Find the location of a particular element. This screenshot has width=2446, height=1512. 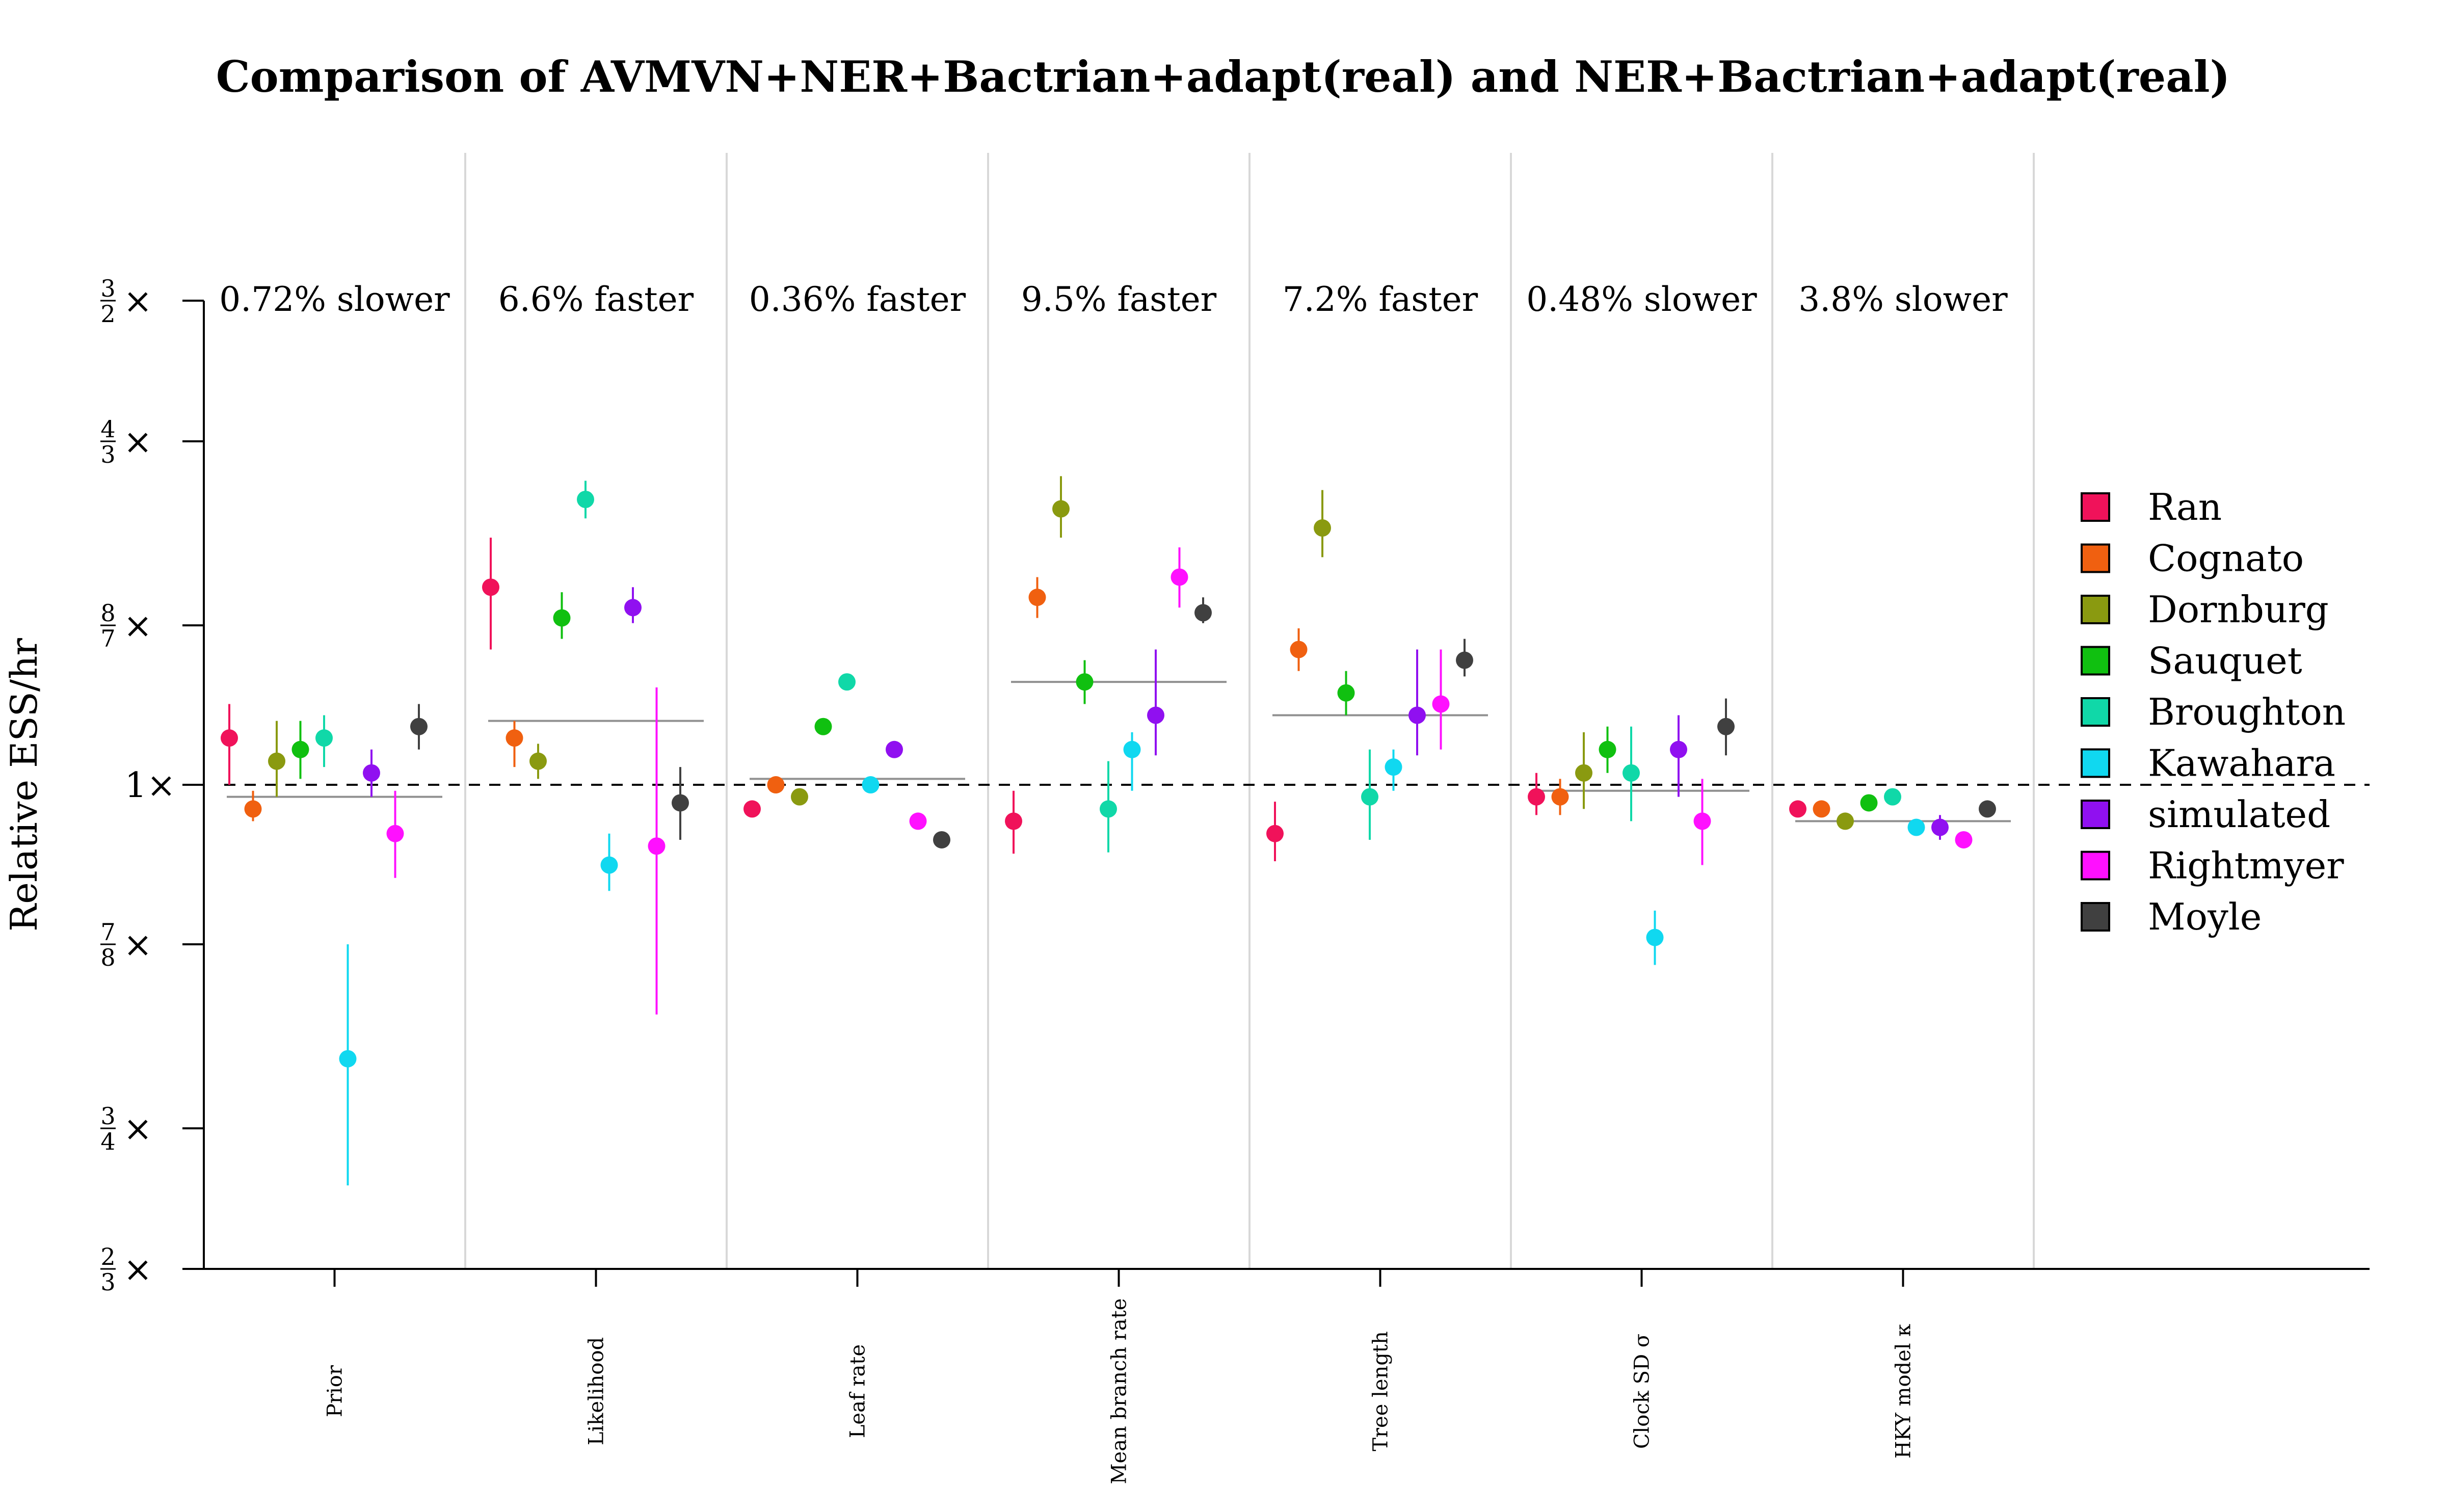

speed-label: 0.72% slower is located at coordinates (335, 299).